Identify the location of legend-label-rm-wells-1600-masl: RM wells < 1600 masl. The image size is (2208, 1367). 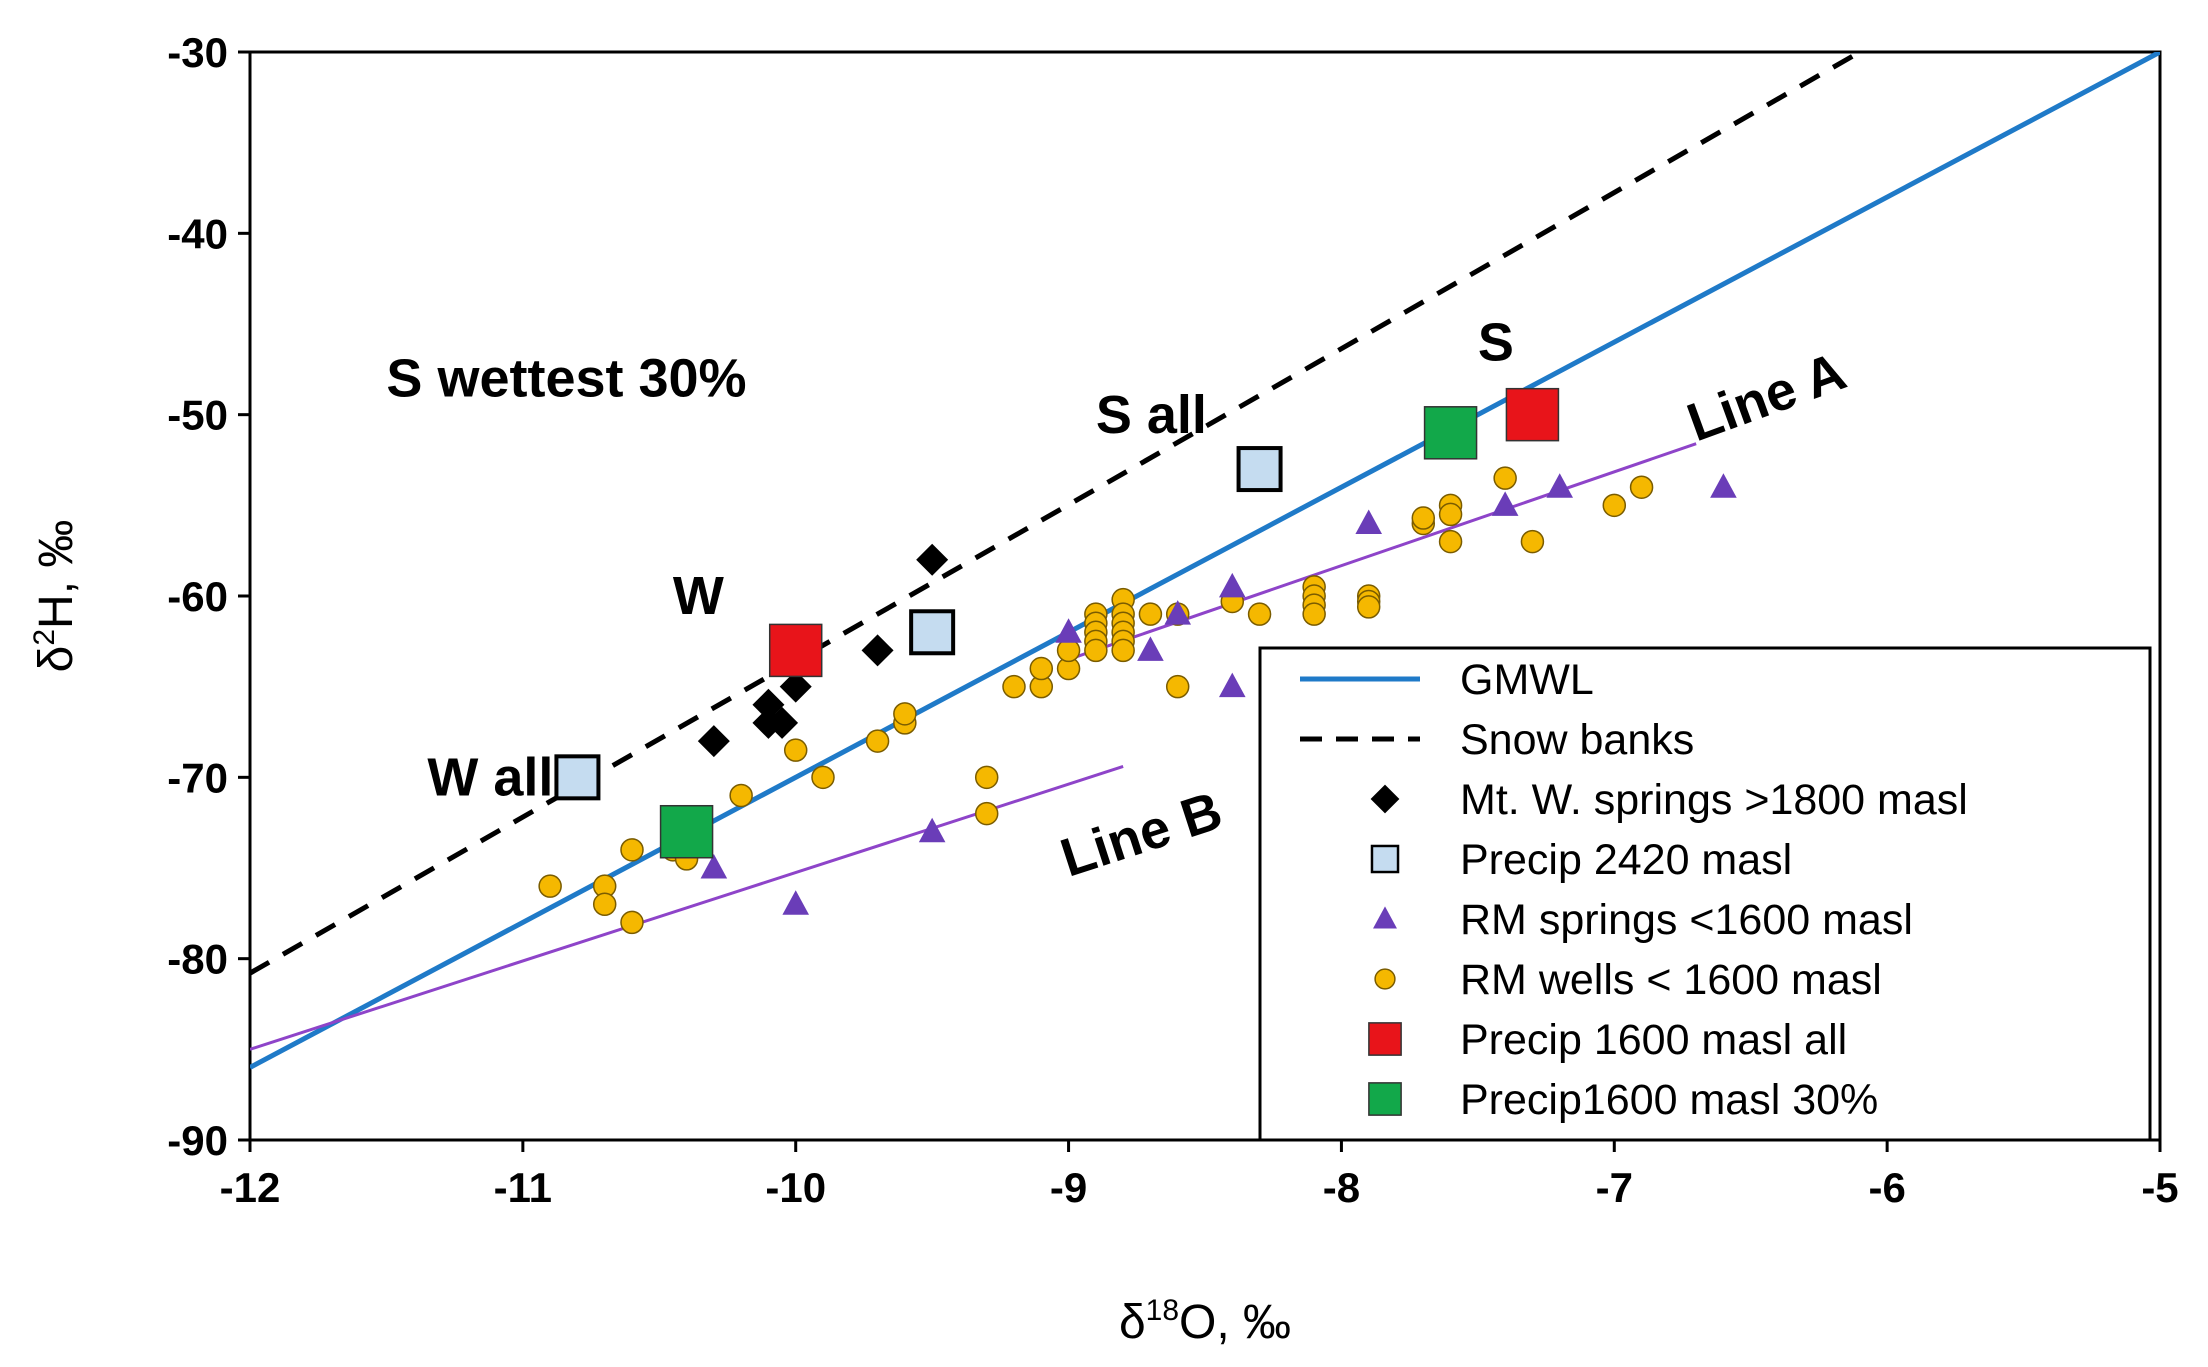
(1671, 980).